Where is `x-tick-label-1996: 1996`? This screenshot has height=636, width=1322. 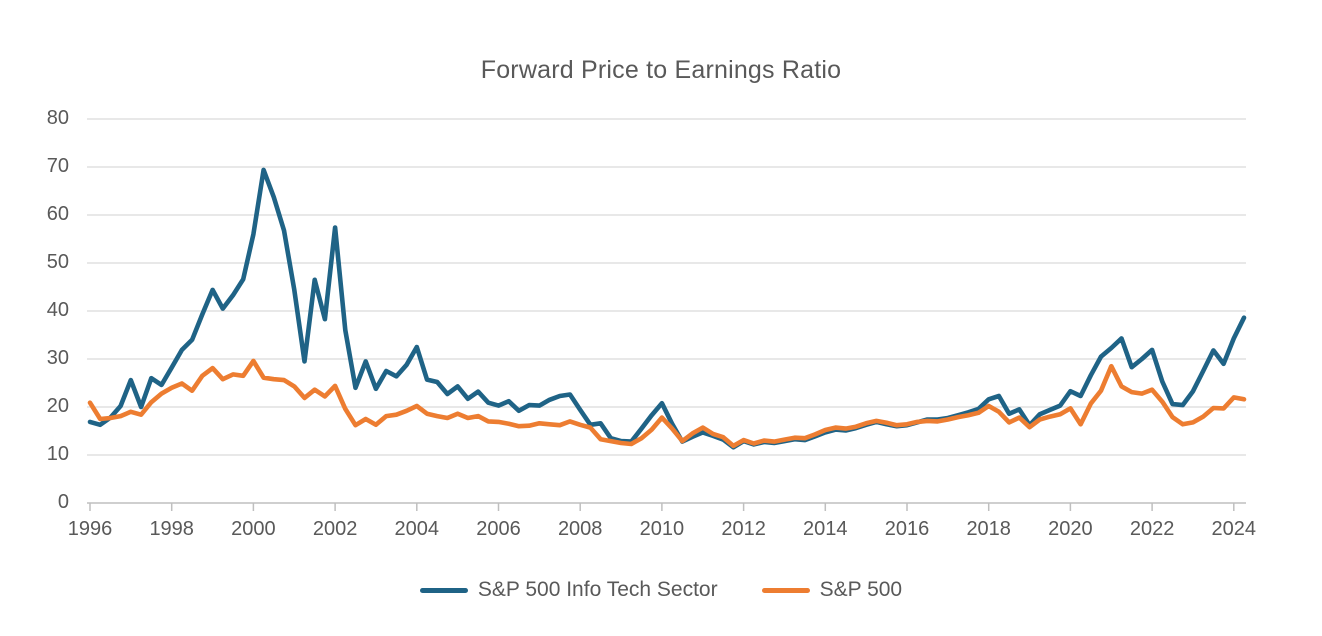
x-tick-label-1996: 1996 is located at coordinates (90, 529).